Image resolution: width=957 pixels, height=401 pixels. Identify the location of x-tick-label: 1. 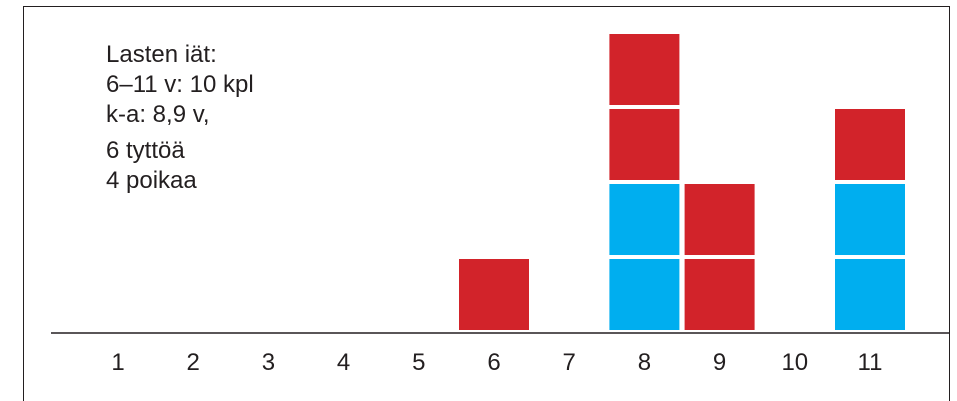
(117, 362).